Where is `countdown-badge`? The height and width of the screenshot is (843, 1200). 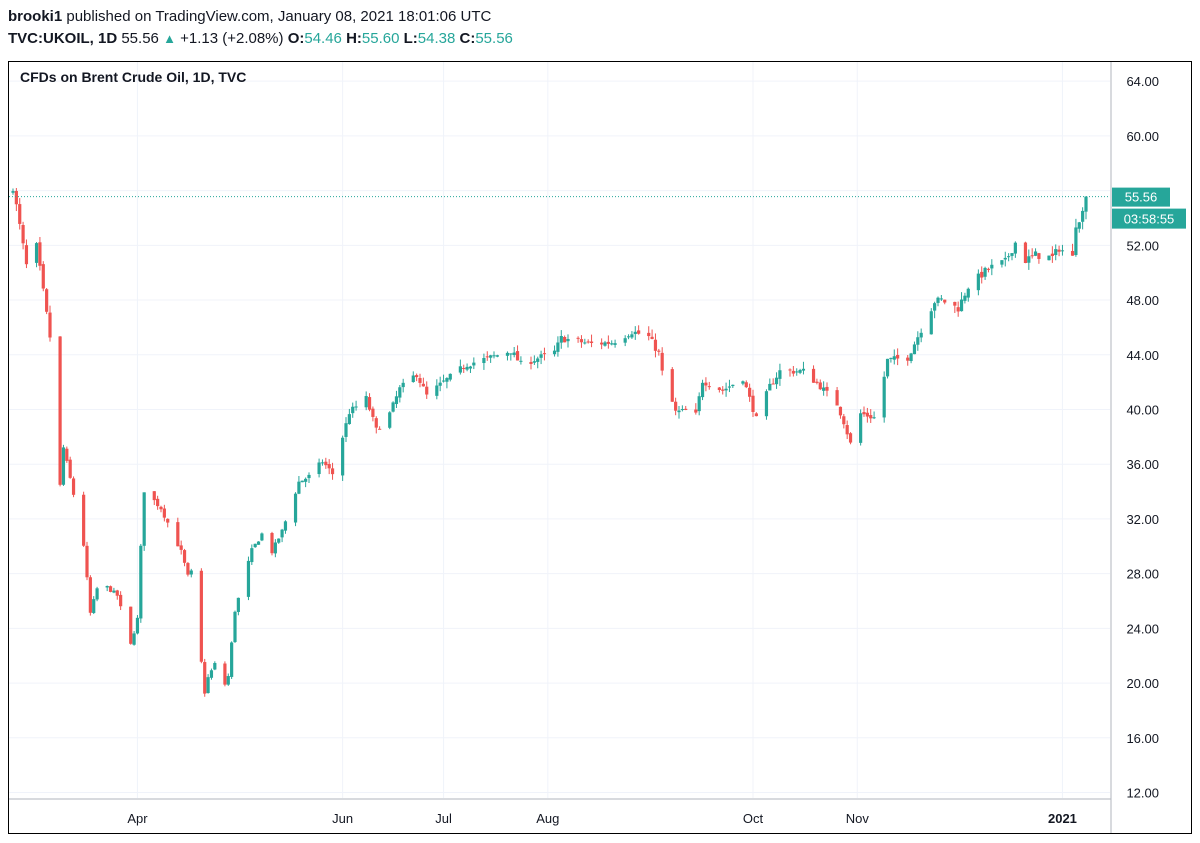 countdown-badge is located at coordinates (1149, 218).